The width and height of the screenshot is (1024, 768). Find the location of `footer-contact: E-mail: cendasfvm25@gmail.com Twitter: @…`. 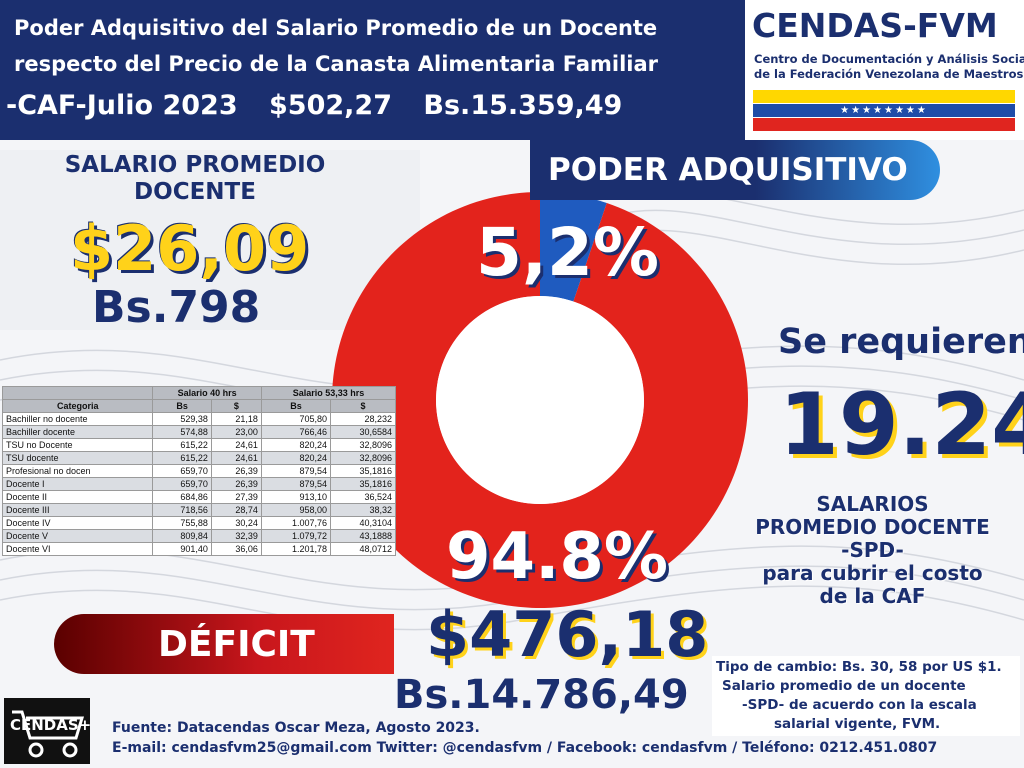

footer-contact: E-mail: cendasfvm25@gmail.com Twitter: @… is located at coordinates (525, 748).